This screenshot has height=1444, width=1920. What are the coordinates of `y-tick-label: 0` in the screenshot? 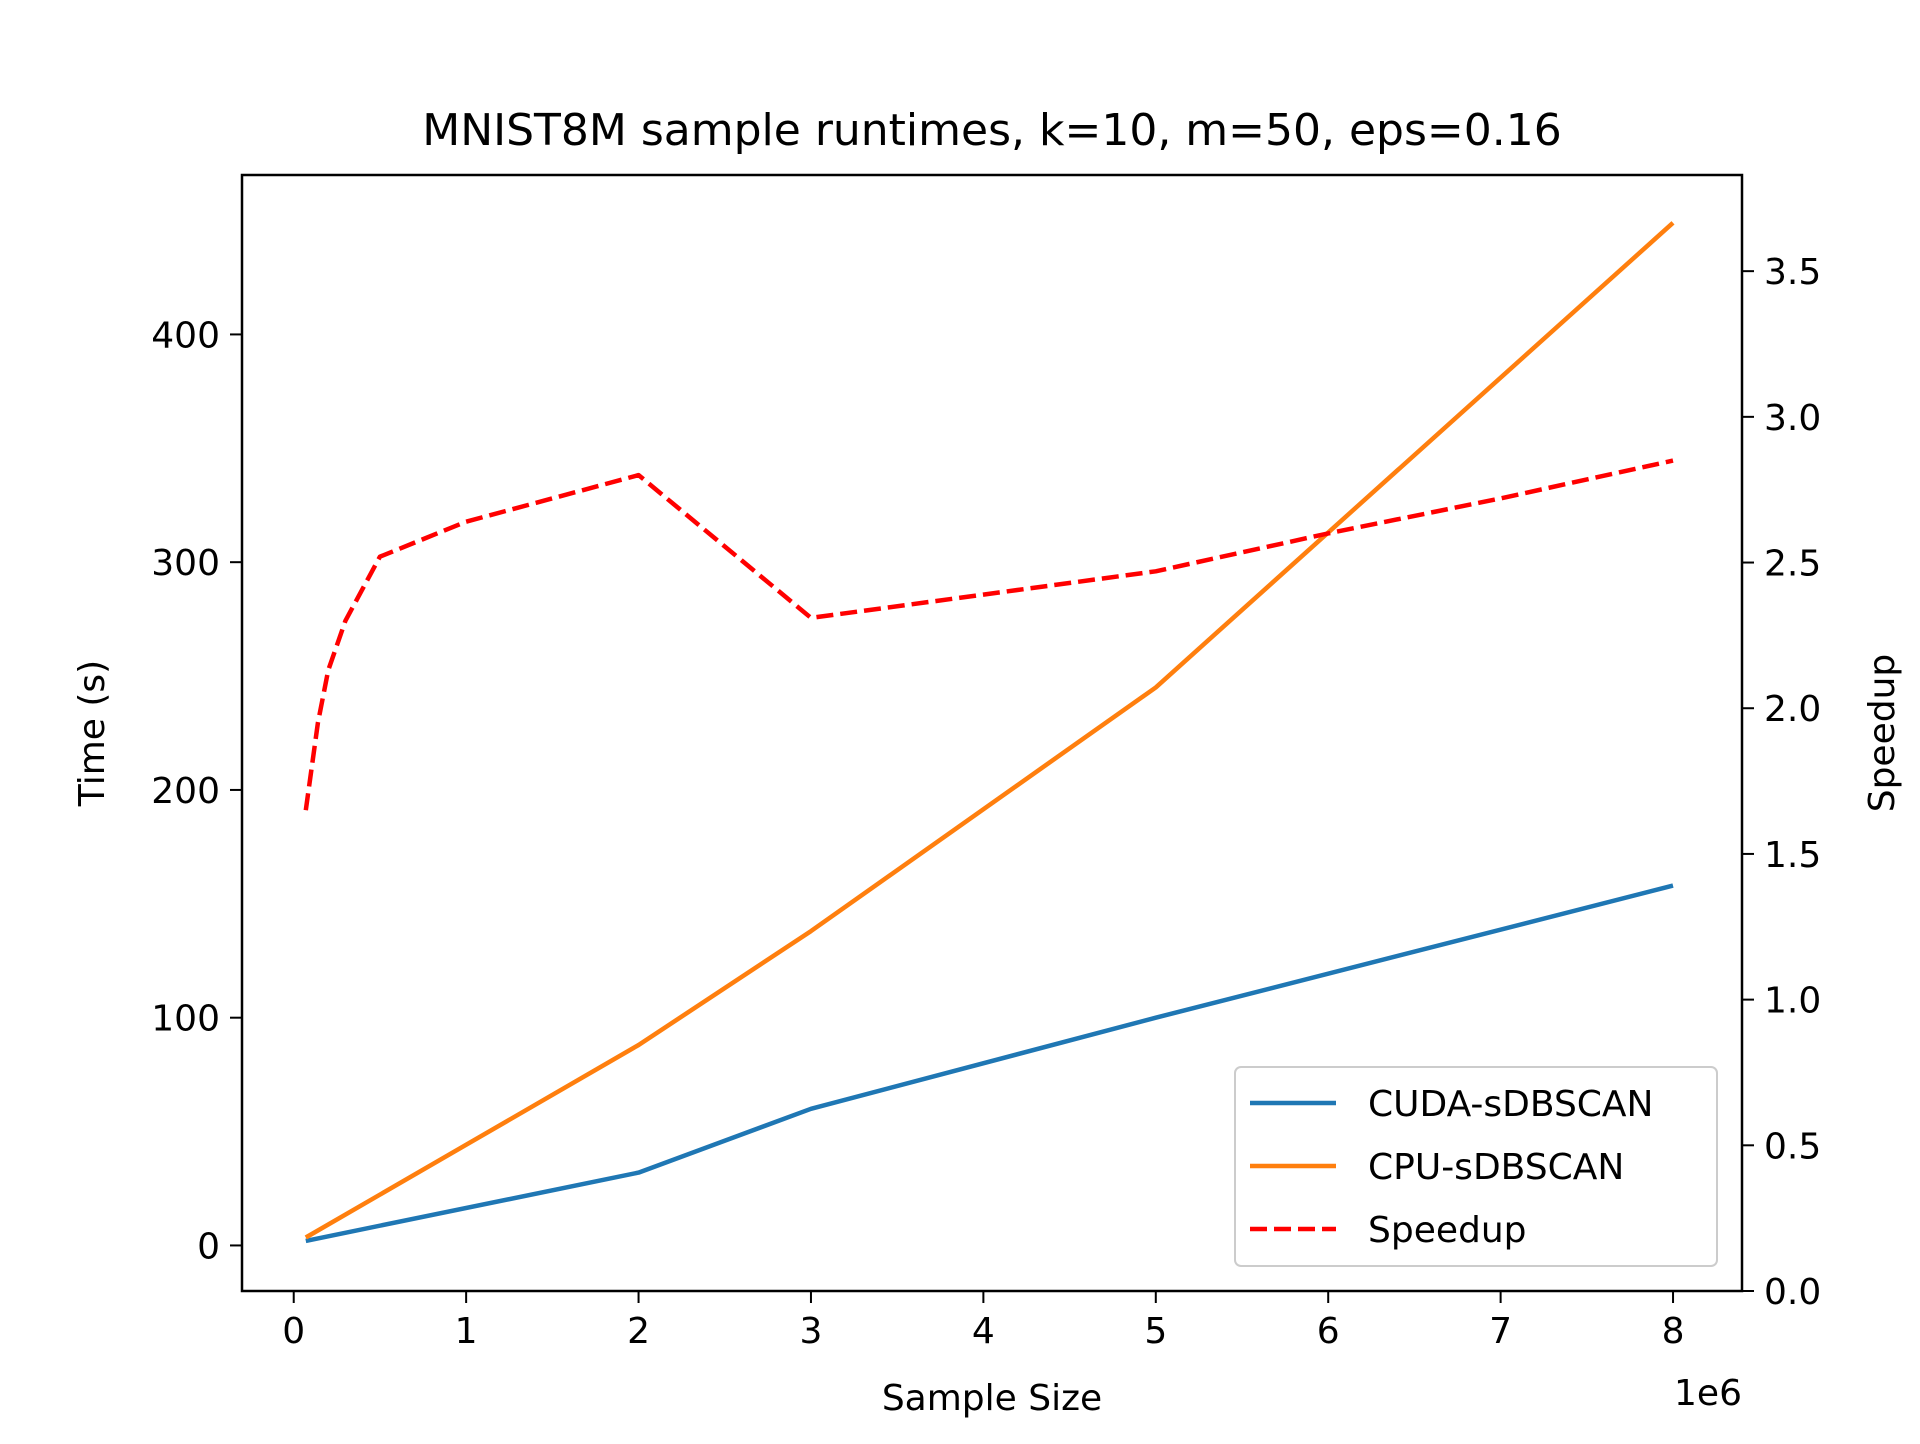 It's located at (208, 1246).